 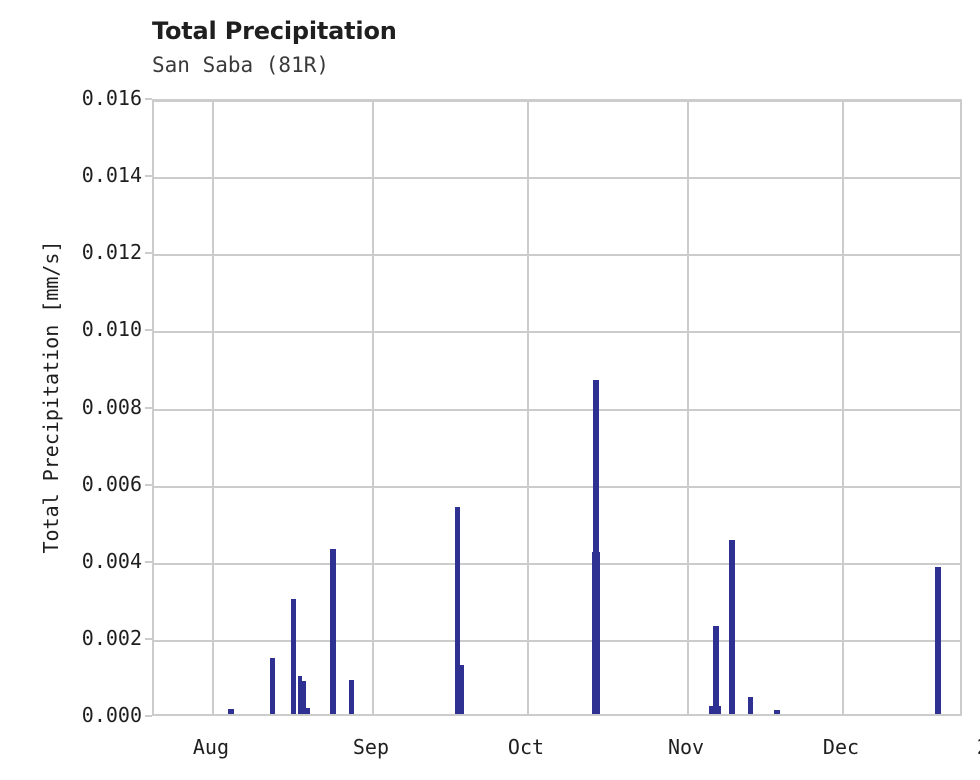 I want to click on y-tick-label: 0.010, so click(x=111, y=329).